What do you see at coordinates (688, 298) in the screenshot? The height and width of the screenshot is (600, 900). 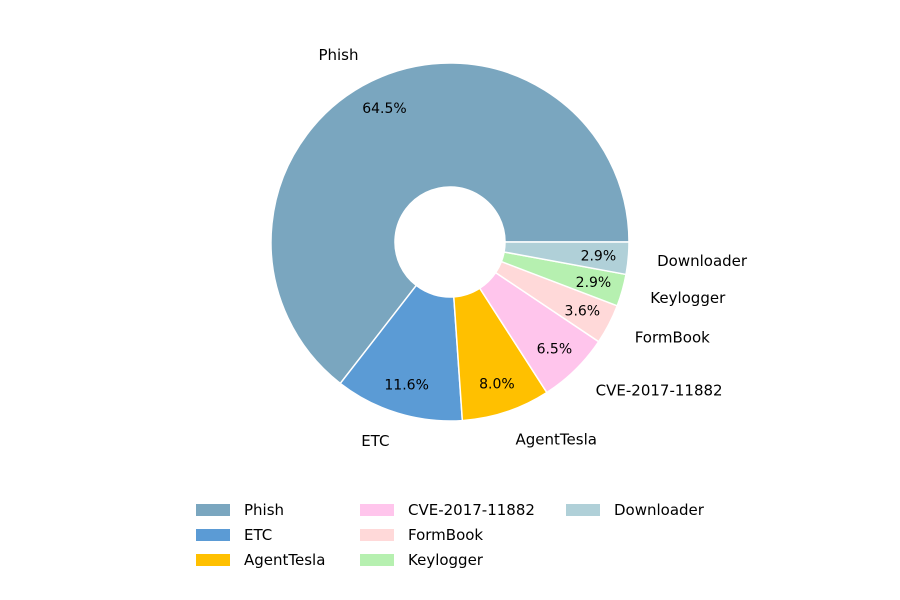 I see `slice-label: Keylogger` at bounding box center [688, 298].